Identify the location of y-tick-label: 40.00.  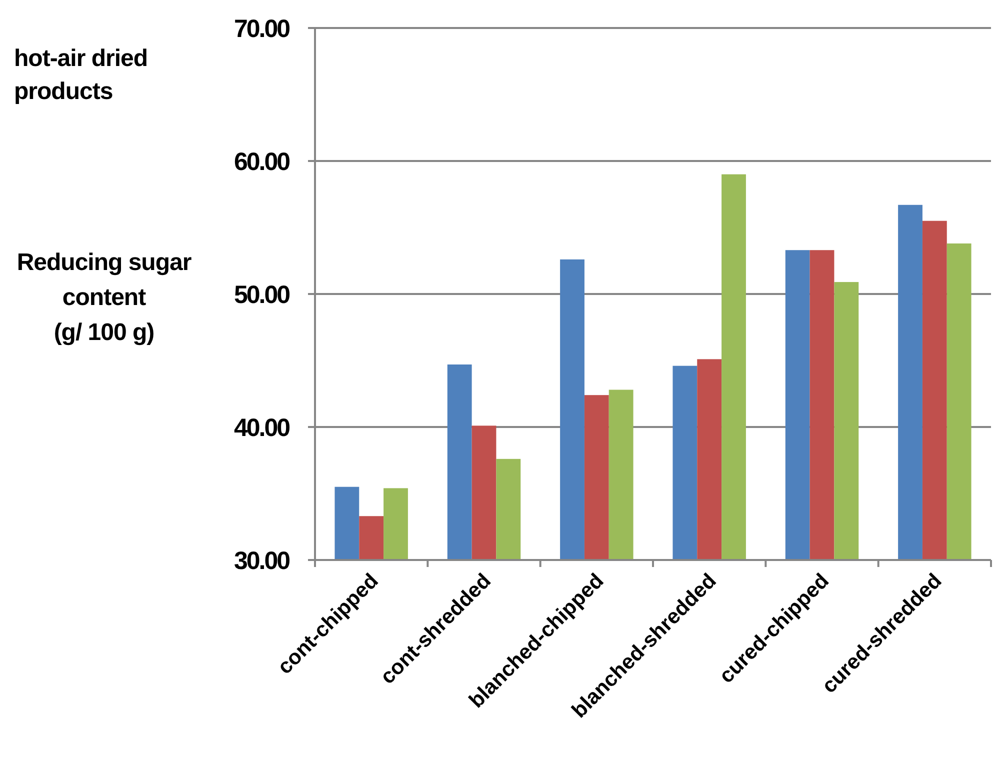
(262, 428).